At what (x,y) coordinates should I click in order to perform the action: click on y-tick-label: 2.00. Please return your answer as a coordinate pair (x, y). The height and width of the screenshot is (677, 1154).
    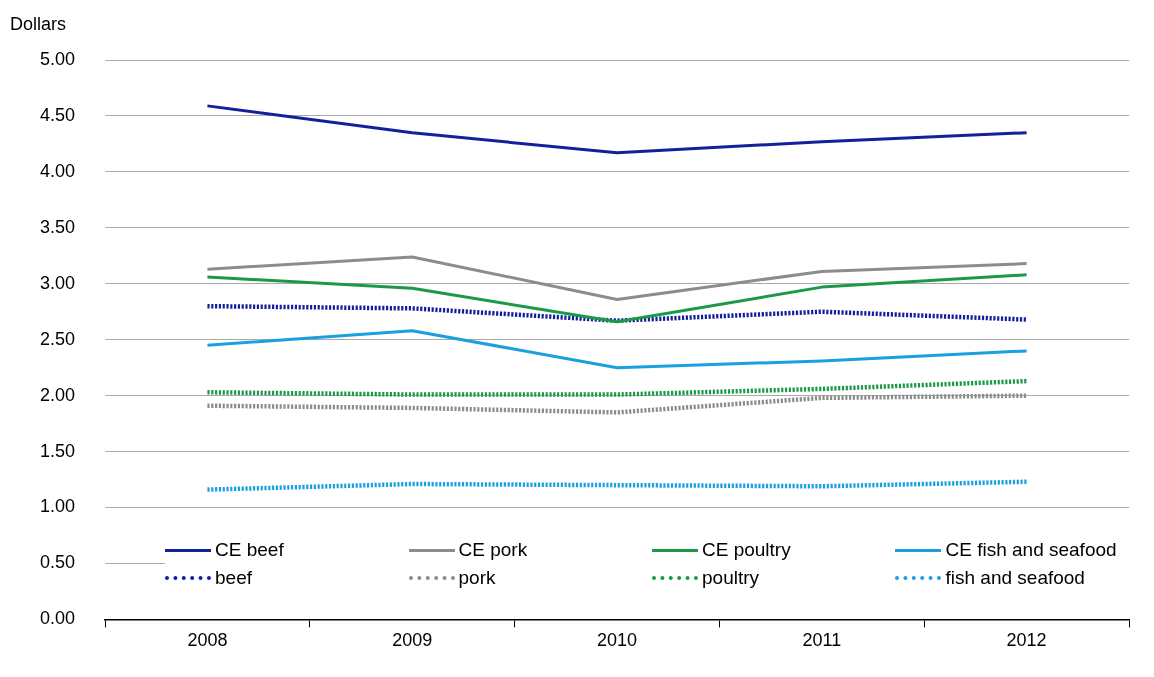
    Looking at the image, I should click on (57, 394).